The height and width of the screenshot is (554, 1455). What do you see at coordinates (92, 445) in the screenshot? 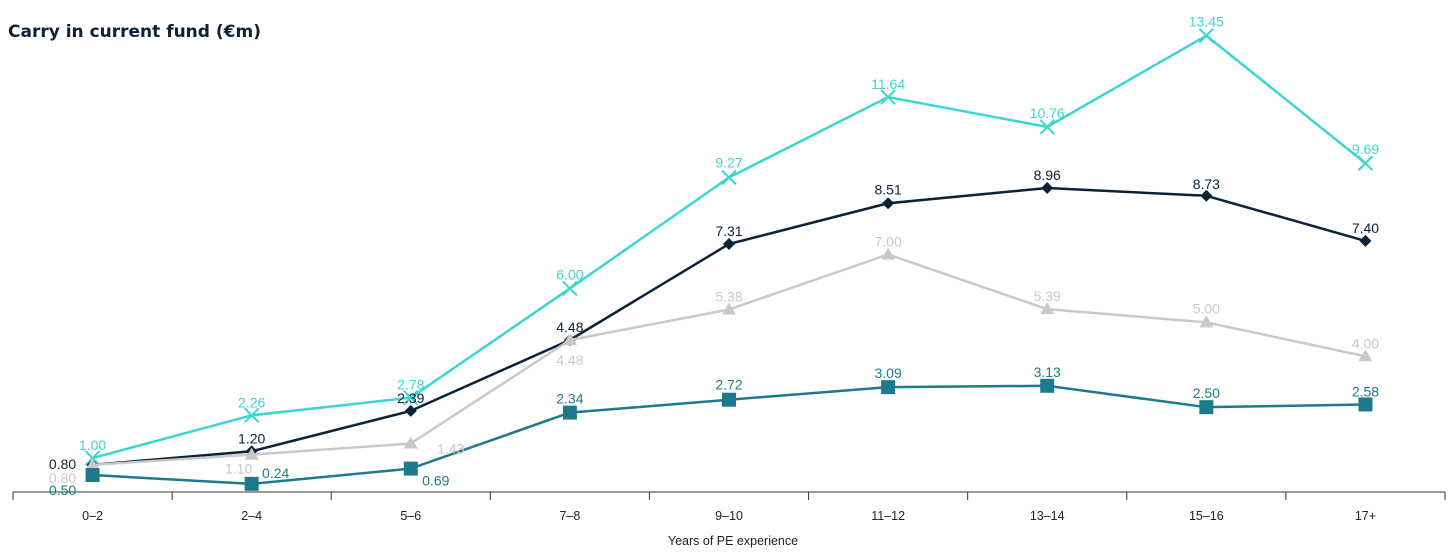
I see `data-label: 1.00` at bounding box center [92, 445].